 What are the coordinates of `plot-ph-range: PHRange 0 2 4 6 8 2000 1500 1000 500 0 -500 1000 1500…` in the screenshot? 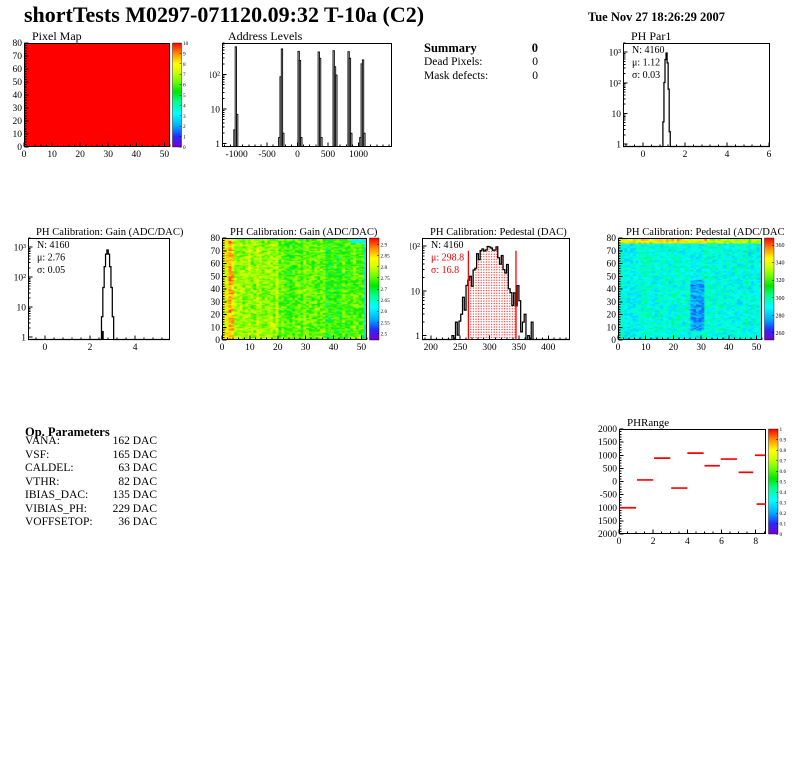 It's located at (696, 481).